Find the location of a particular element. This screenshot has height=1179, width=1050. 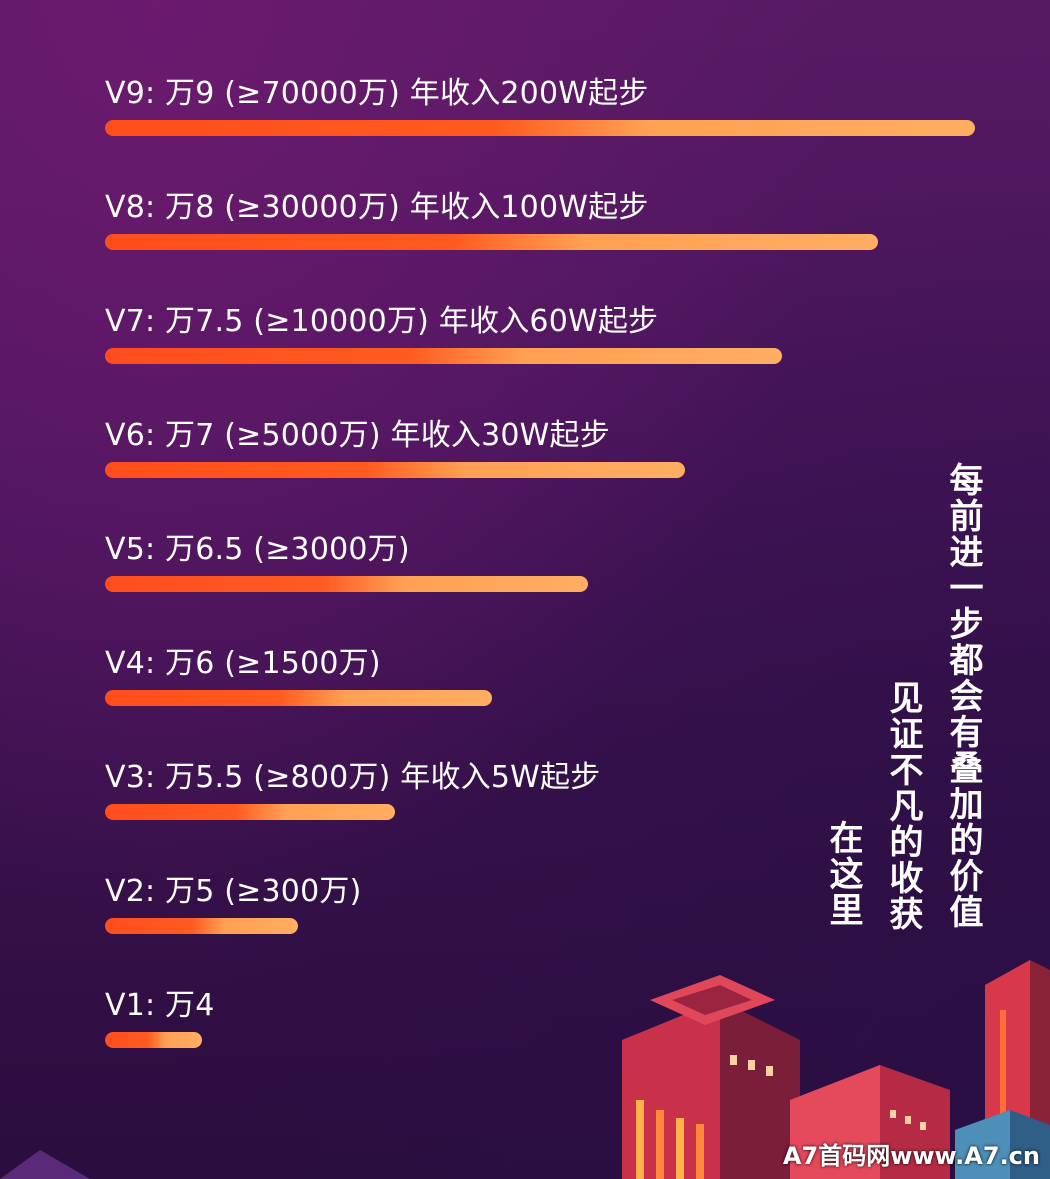

tier-label-v2: V2: 万5 (≥300万) is located at coordinates (233, 891).